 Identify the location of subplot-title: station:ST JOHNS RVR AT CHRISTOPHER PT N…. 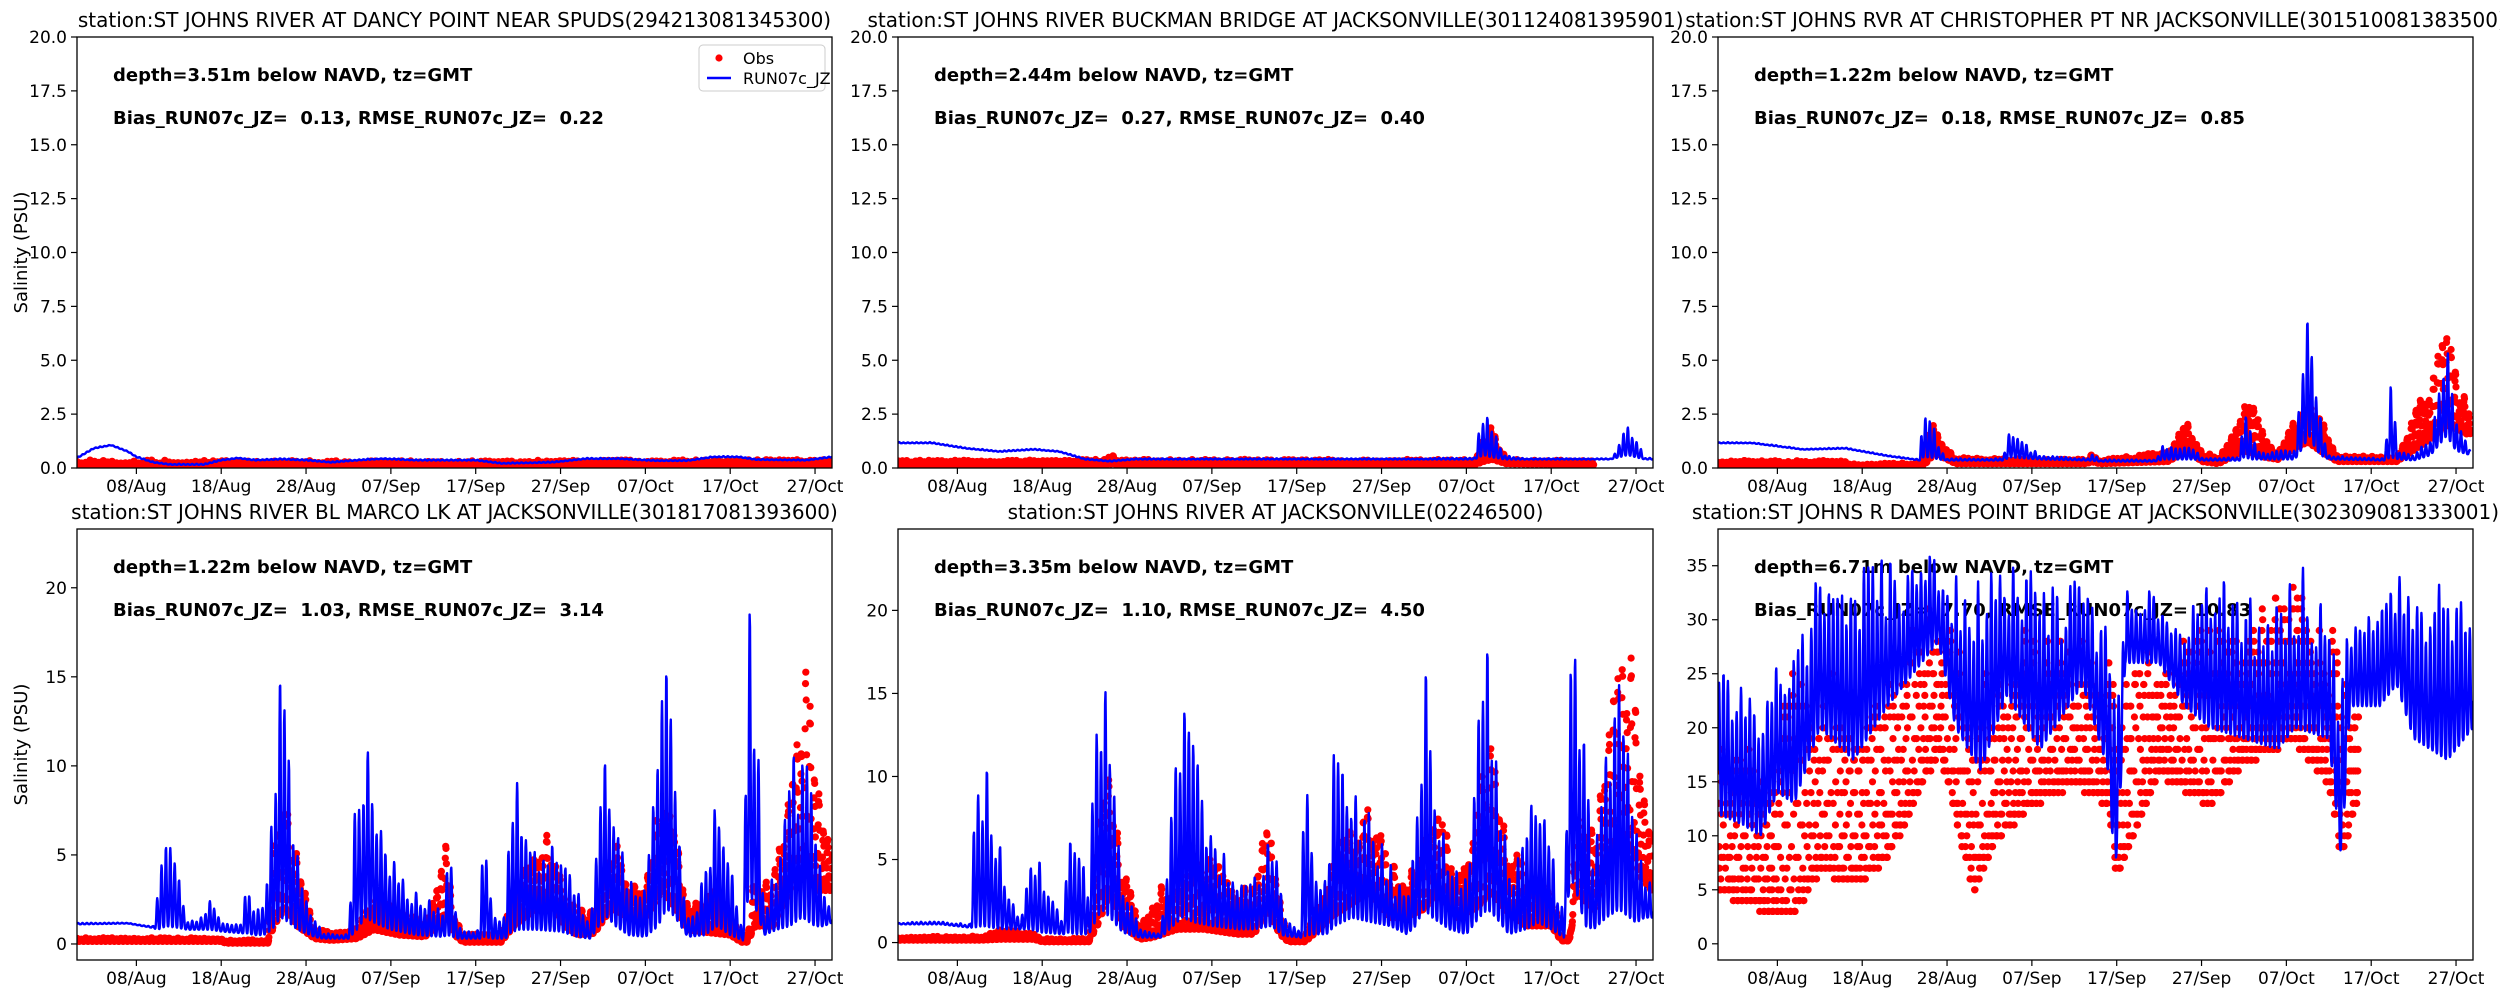
(2092, 20).